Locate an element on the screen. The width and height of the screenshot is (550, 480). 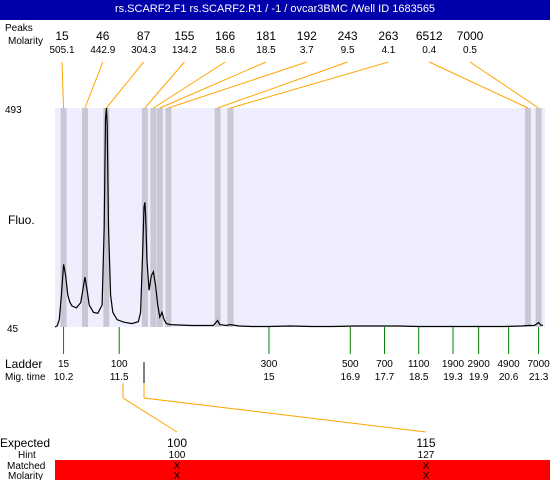
ladder-size-label: 2900 is located at coordinates (479, 364).